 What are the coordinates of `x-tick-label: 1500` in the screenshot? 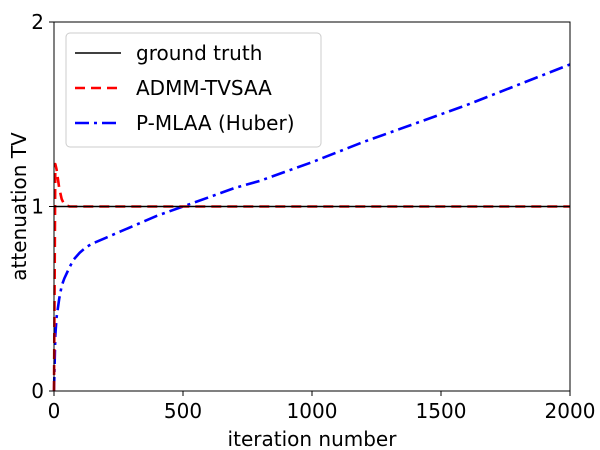 It's located at (441, 411).